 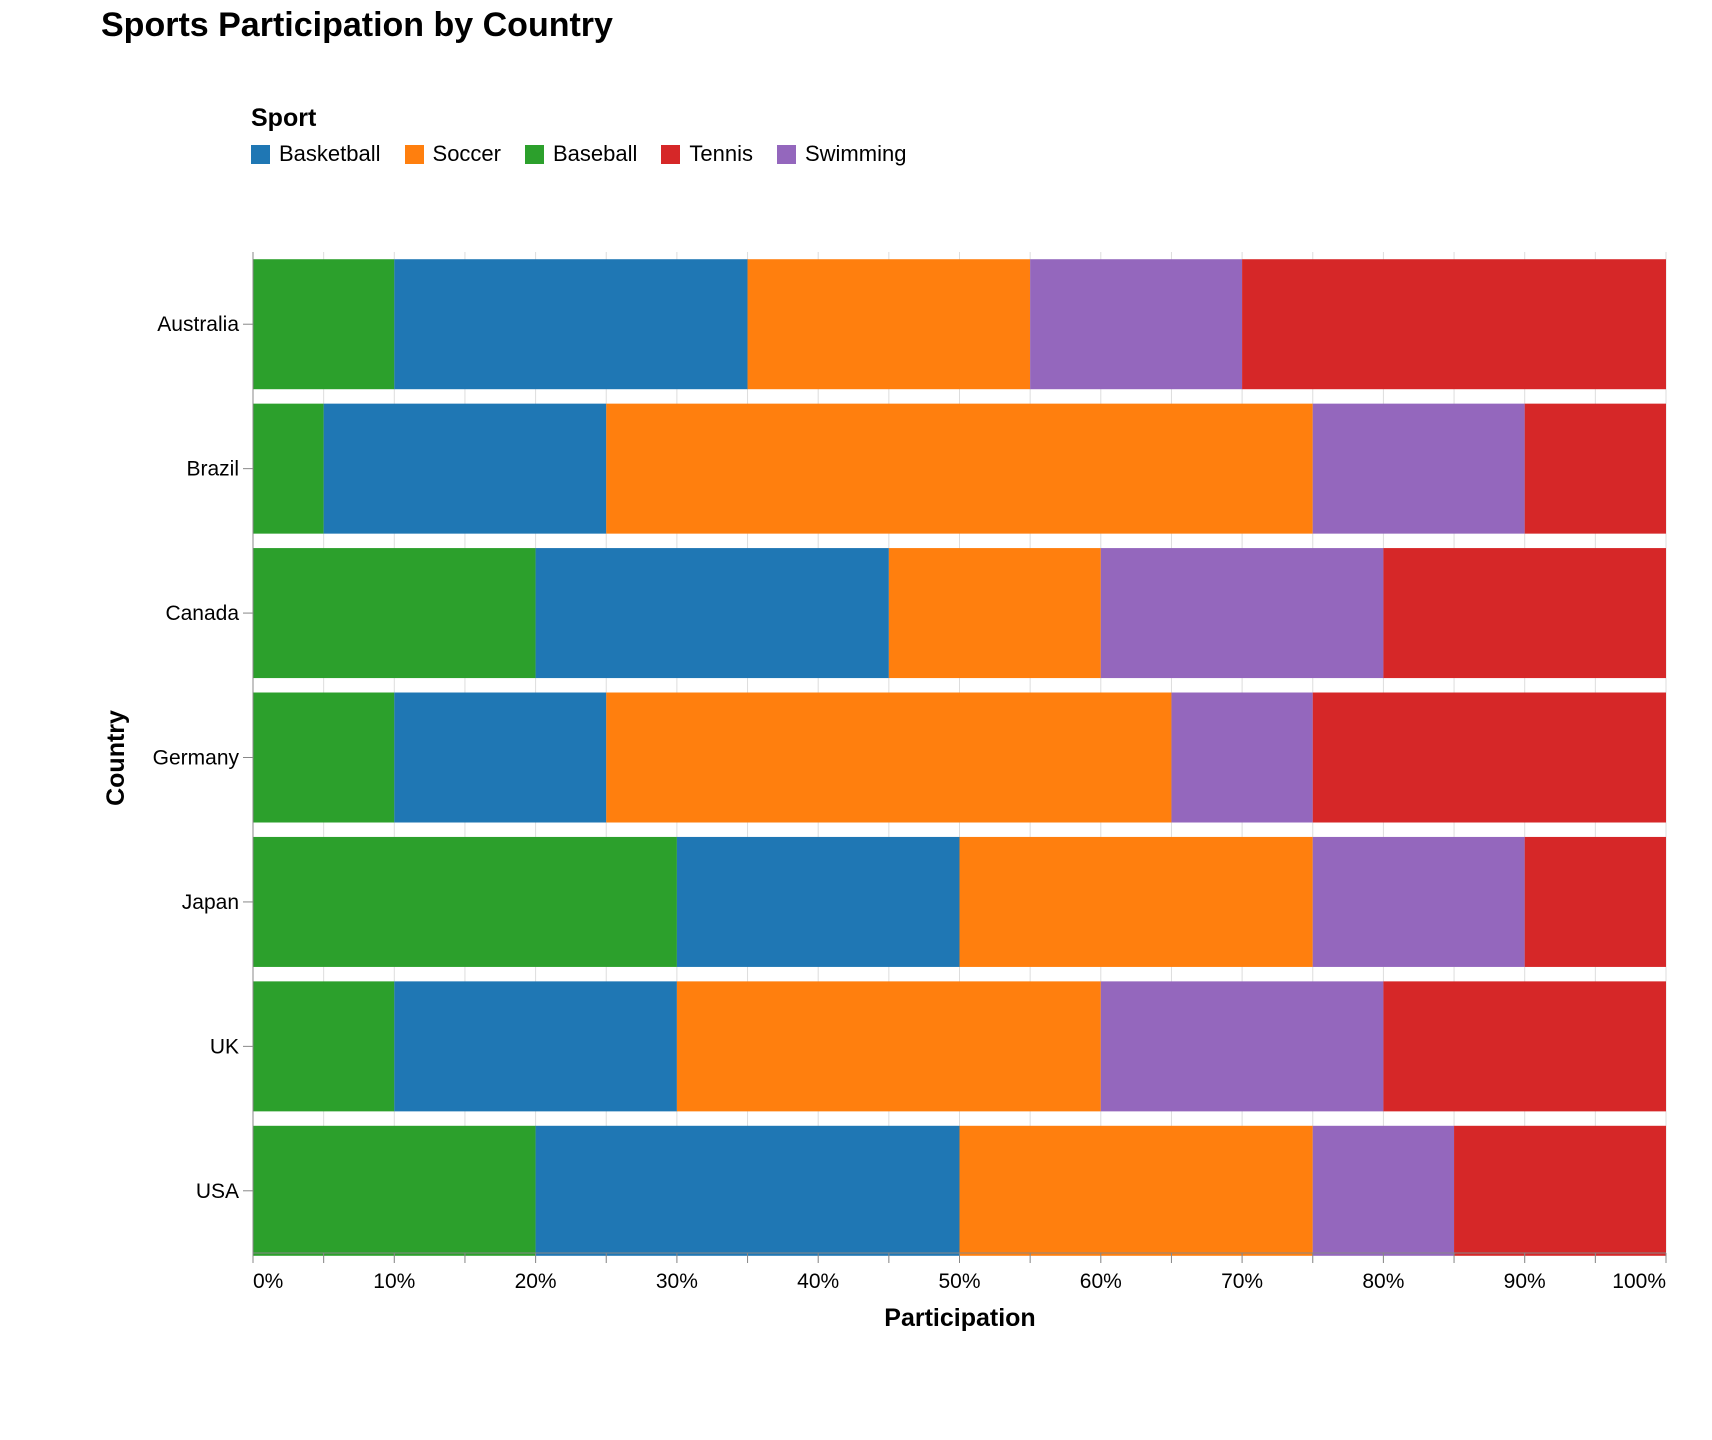 What do you see at coordinates (1242, 1281) in the screenshot?
I see `x-tick-label: 70%` at bounding box center [1242, 1281].